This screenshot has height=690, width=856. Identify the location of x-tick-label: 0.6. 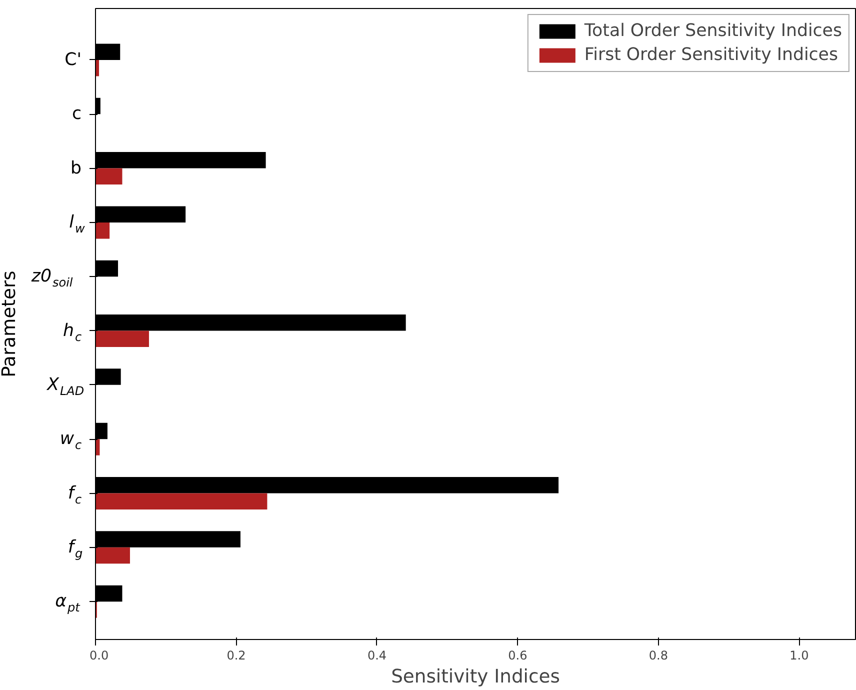
(518, 655).